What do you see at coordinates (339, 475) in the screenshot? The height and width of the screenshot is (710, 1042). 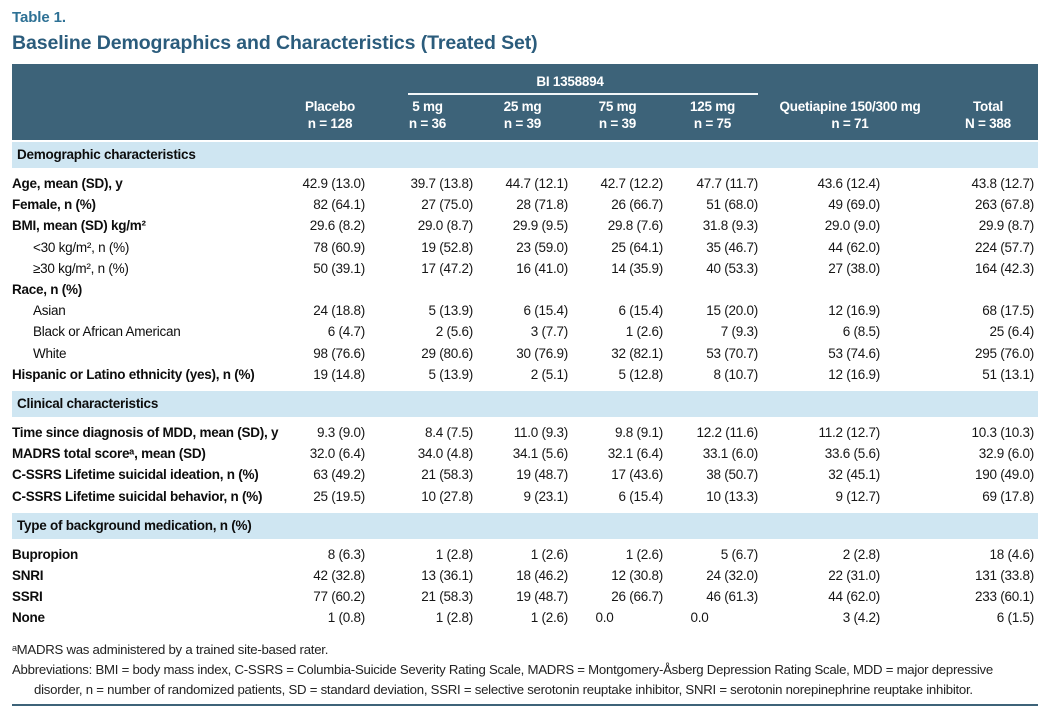 I see `cell-value: 63 (49.2)` at bounding box center [339, 475].